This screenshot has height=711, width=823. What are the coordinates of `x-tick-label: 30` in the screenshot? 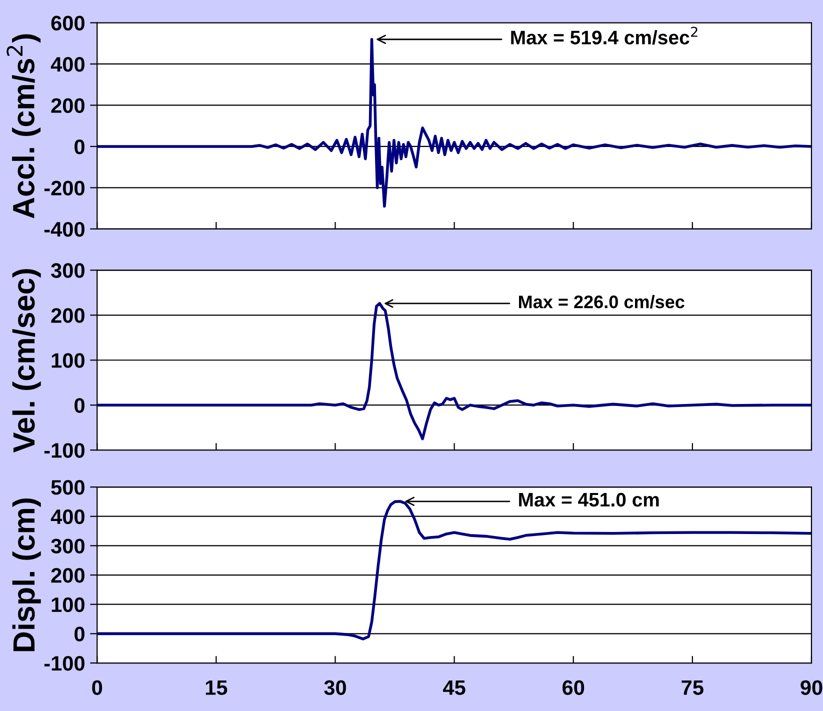 It's located at (335, 688).